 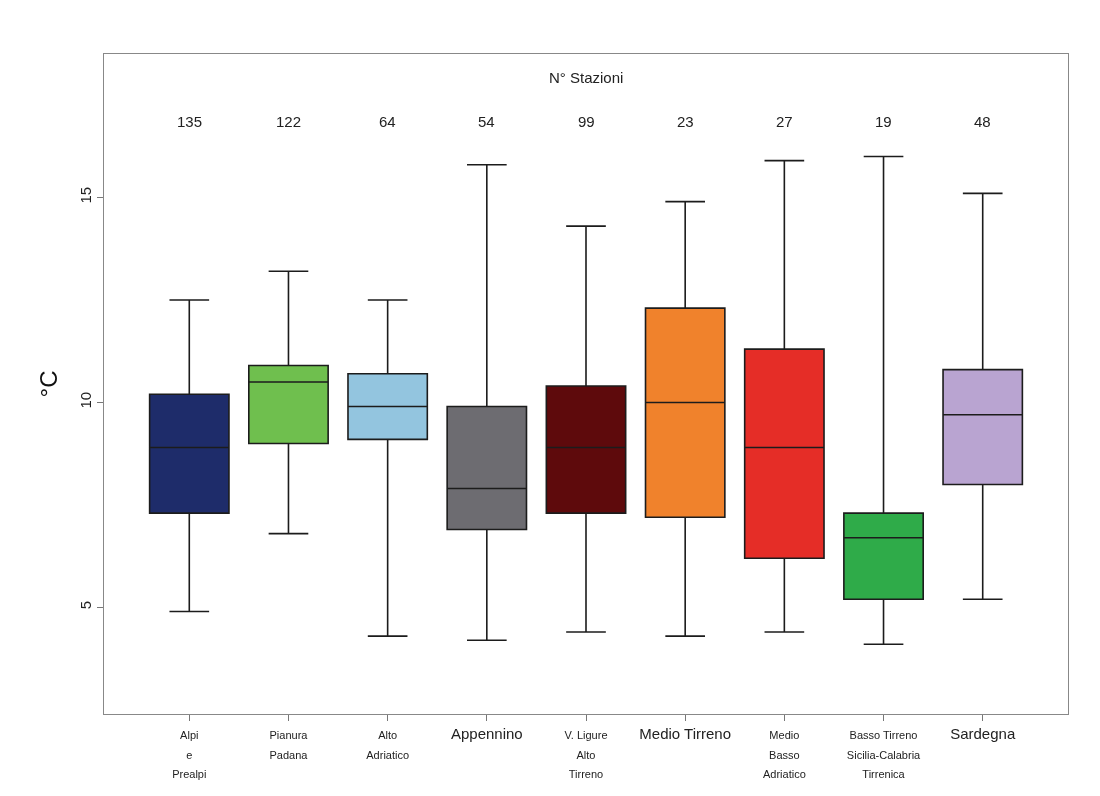 I want to click on x-tick-label: Sardegna, so click(x=983, y=734).